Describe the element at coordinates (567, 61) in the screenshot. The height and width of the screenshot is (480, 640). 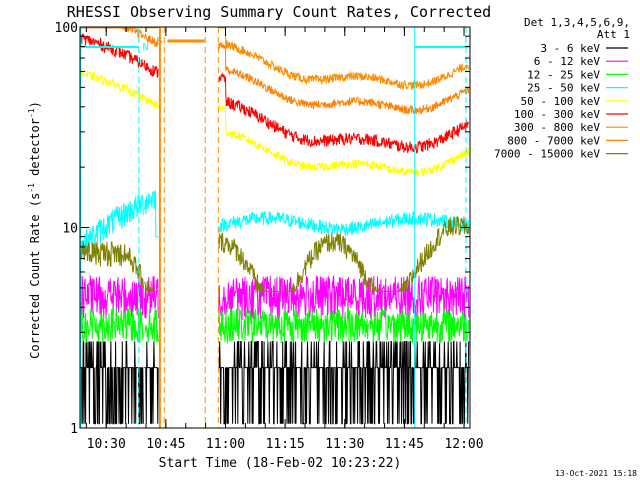
I see `legend-entry-label: 6 - 12 keV` at that location.